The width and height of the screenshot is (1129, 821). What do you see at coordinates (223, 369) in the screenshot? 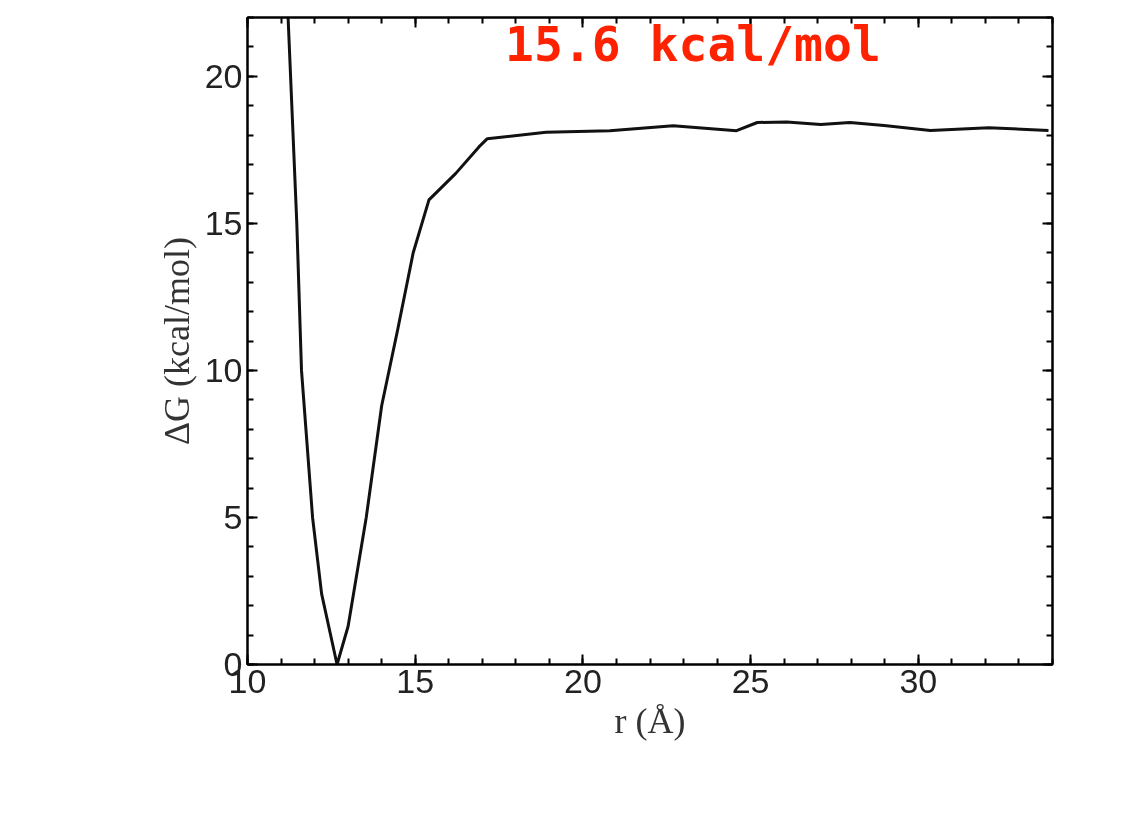
I see `y-tick-label: 10` at bounding box center [223, 369].